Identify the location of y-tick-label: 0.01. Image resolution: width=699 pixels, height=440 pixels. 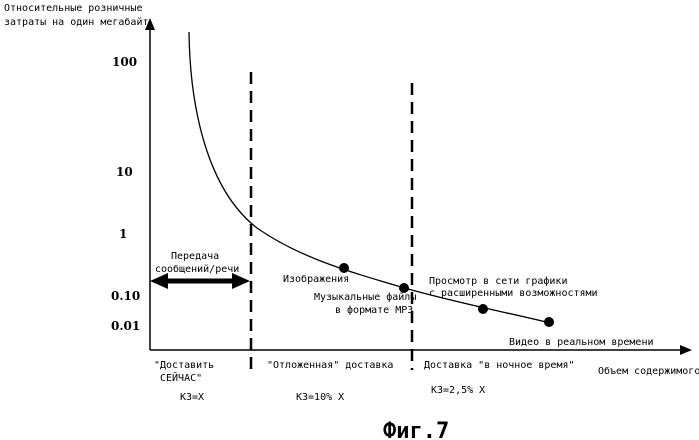
(125, 326).